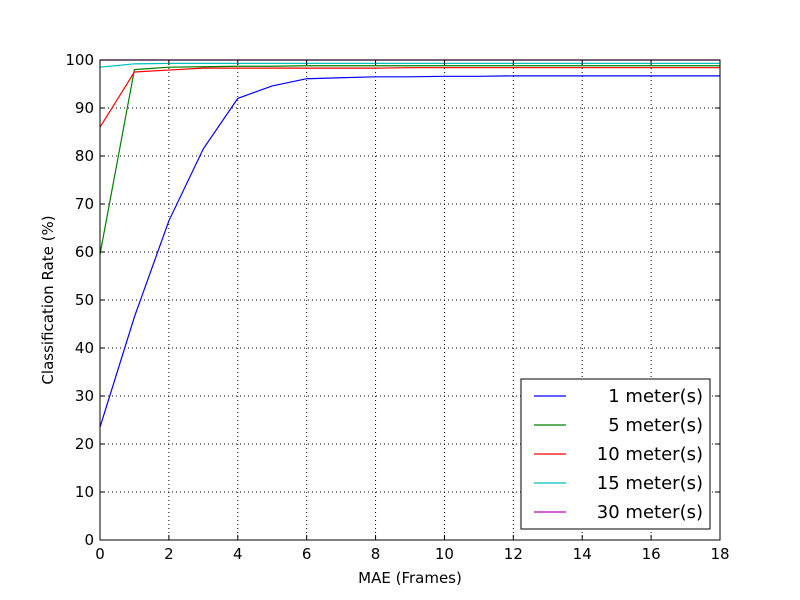  Describe the element at coordinates (582, 554) in the screenshot. I see `x-tick-label: 14` at that location.